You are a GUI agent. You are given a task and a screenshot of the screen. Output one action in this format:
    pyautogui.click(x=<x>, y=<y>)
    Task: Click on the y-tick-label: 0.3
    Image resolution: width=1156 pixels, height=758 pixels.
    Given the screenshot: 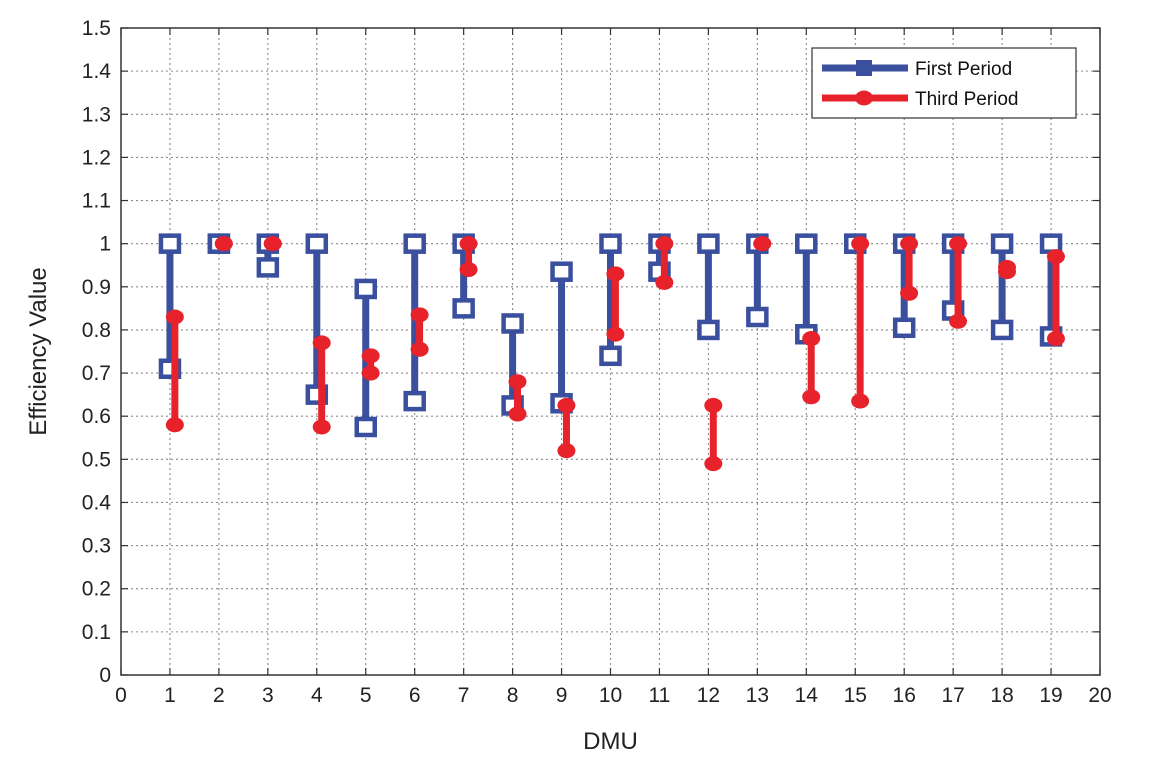 What is the action you would take?
    pyautogui.click(x=96, y=546)
    